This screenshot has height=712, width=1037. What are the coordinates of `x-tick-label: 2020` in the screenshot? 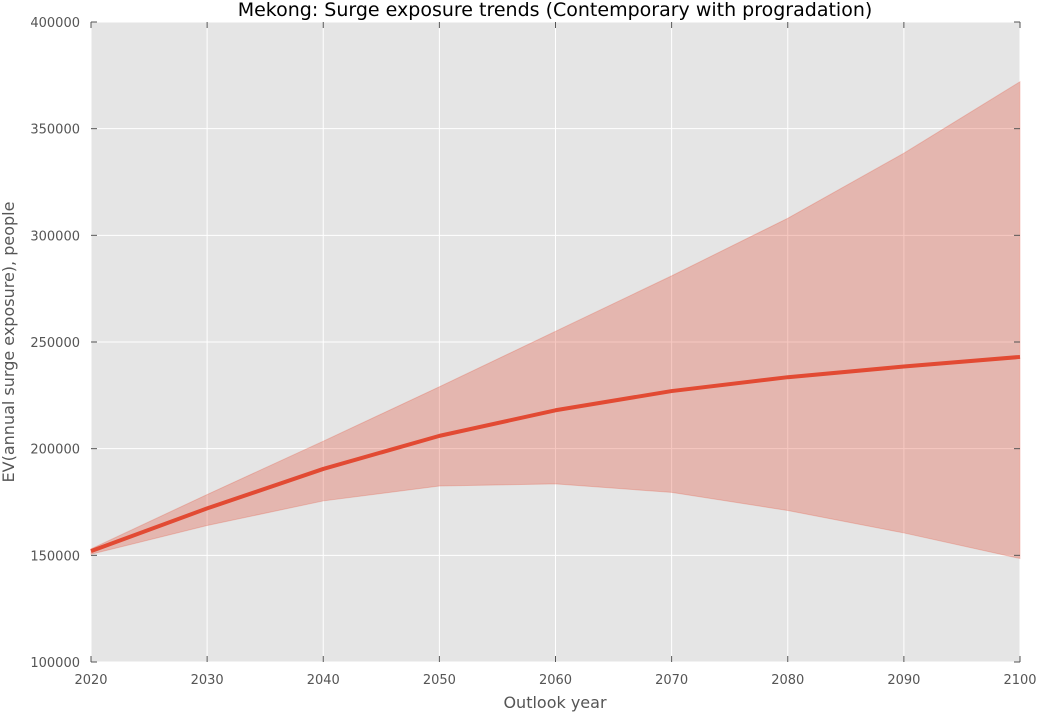 It's located at (90, 680).